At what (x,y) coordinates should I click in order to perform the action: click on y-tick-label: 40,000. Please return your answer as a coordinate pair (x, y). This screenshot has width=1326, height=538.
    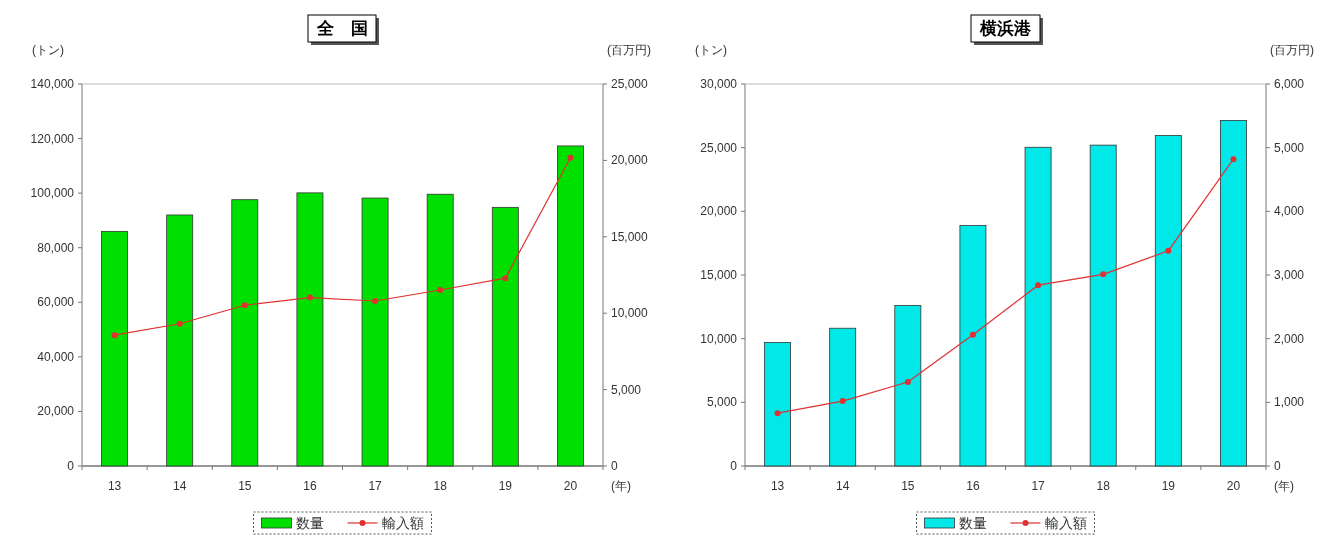
    Looking at the image, I should click on (56, 356).